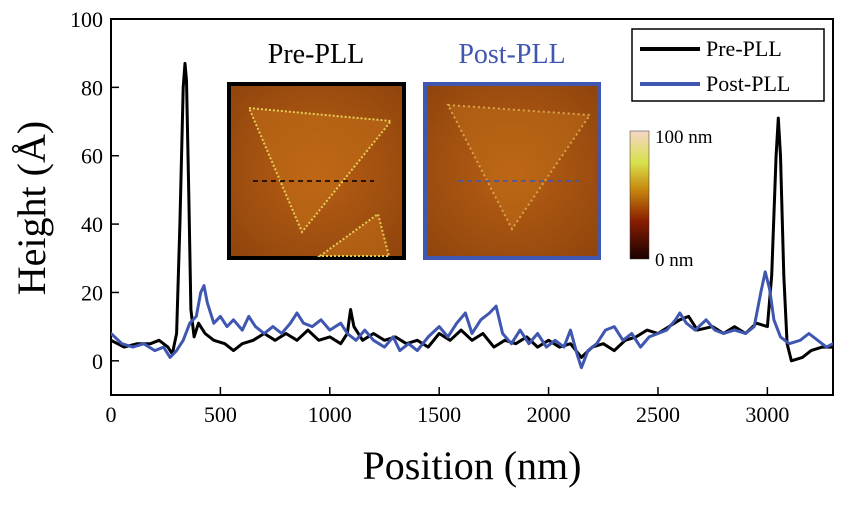 This screenshot has height=509, width=850. What do you see at coordinates (330, 414) in the screenshot?
I see `x-tick-label: 1000` at bounding box center [330, 414].